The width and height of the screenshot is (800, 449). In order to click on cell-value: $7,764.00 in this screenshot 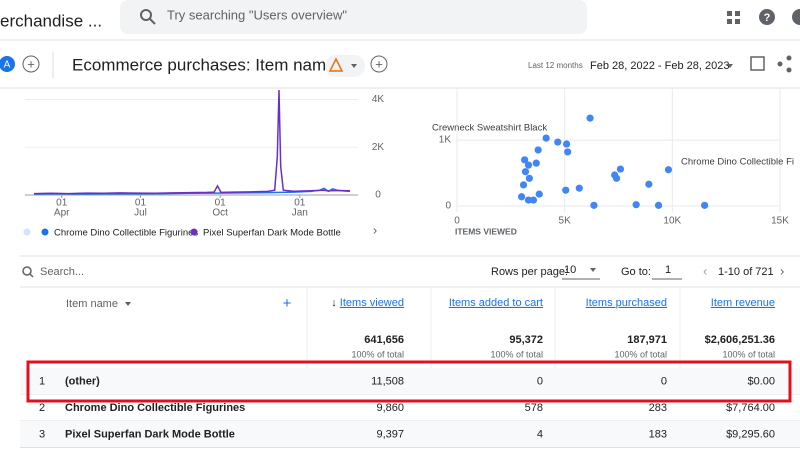, I will do `click(750, 408)`.